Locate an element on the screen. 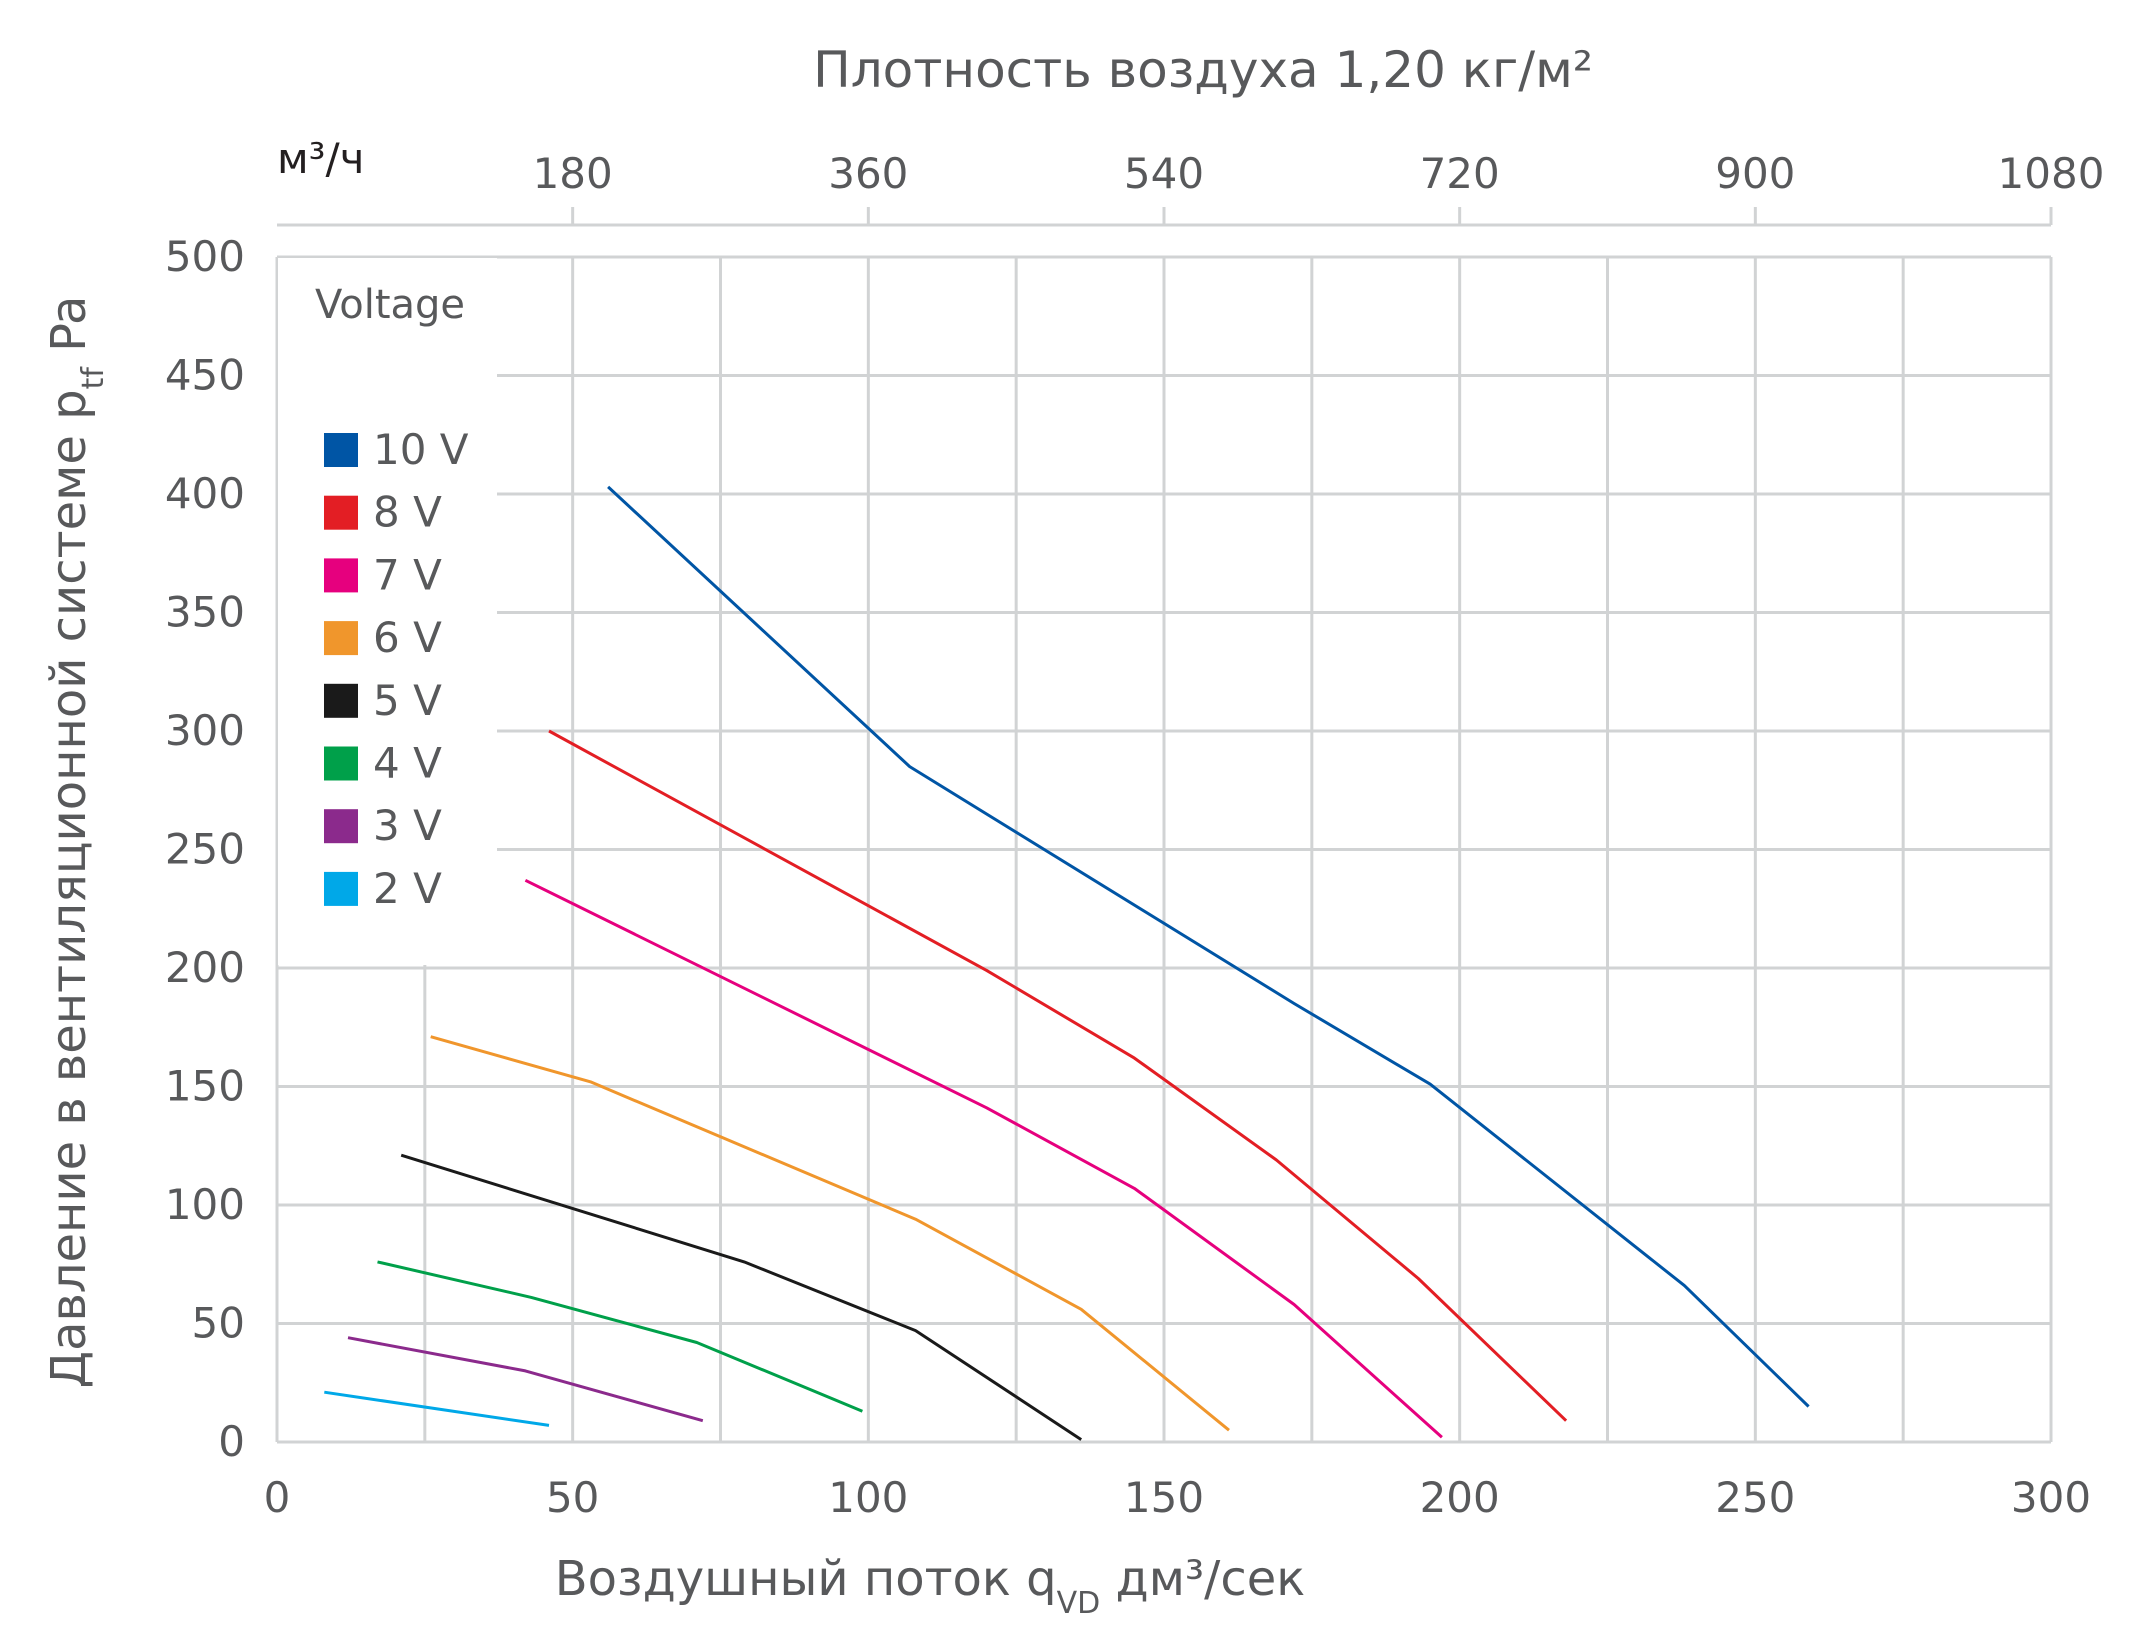 The image size is (2145, 1650). legend-label: 6 V is located at coordinates (407, 637).